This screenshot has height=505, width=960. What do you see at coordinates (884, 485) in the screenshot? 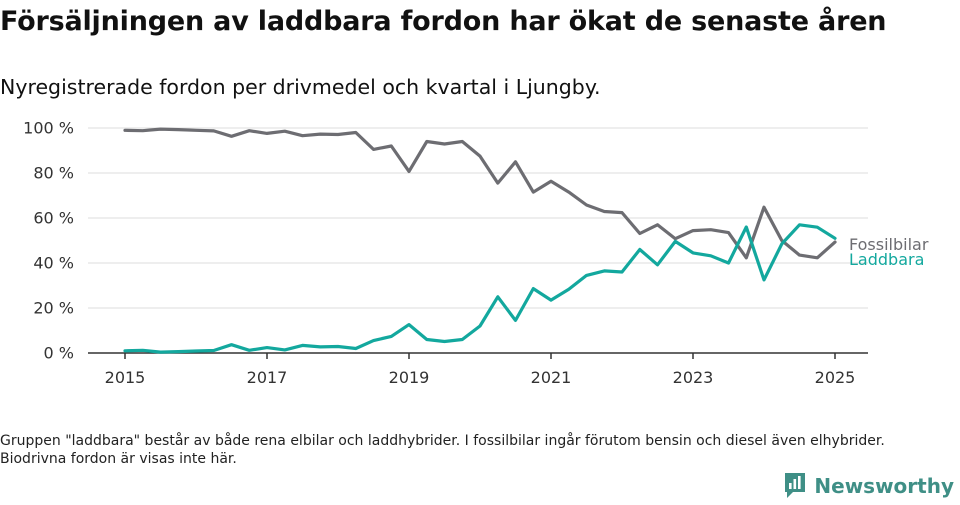
I see `brand-name: Newsworthy` at bounding box center [884, 485].